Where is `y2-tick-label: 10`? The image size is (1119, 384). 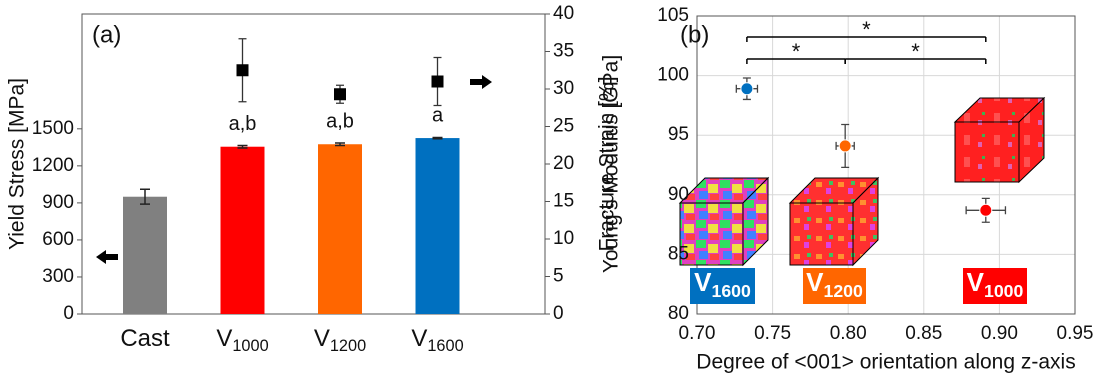 y2-tick-label: 10 is located at coordinates (563, 238).